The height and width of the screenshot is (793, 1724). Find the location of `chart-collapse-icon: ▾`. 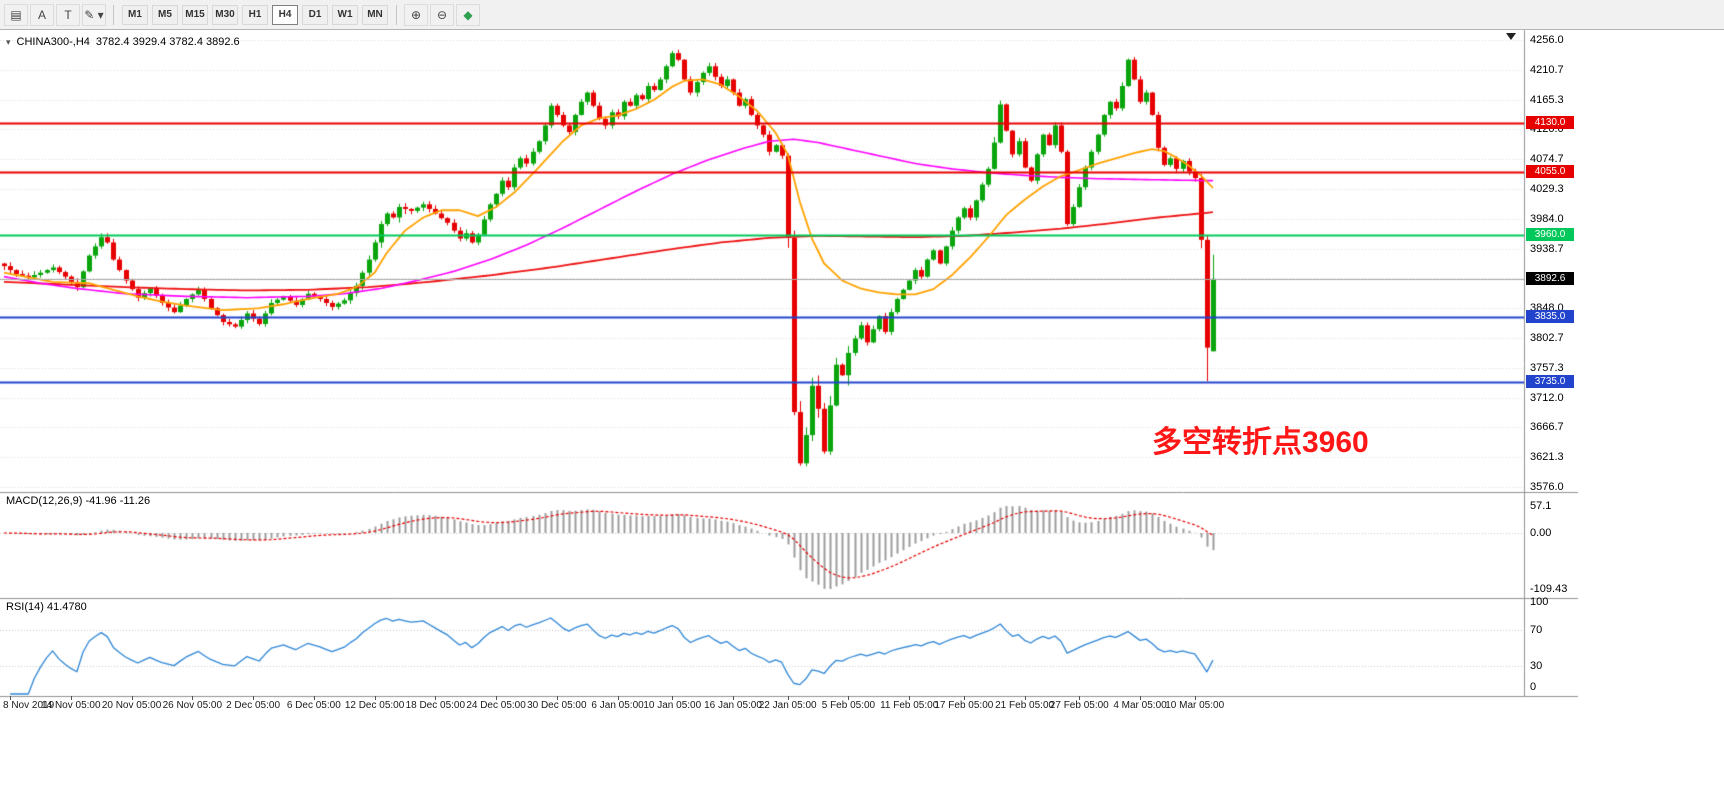

chart-collapse-icon: ▾ is located at coordinates (8, 41).